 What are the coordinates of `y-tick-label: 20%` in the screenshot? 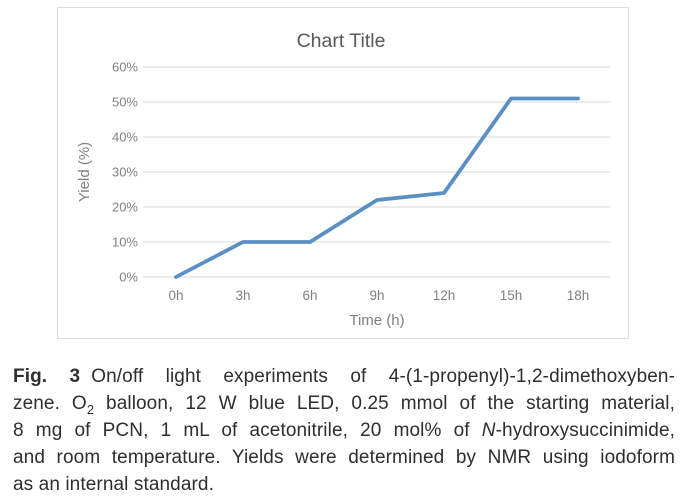 It's located at (125, 207).